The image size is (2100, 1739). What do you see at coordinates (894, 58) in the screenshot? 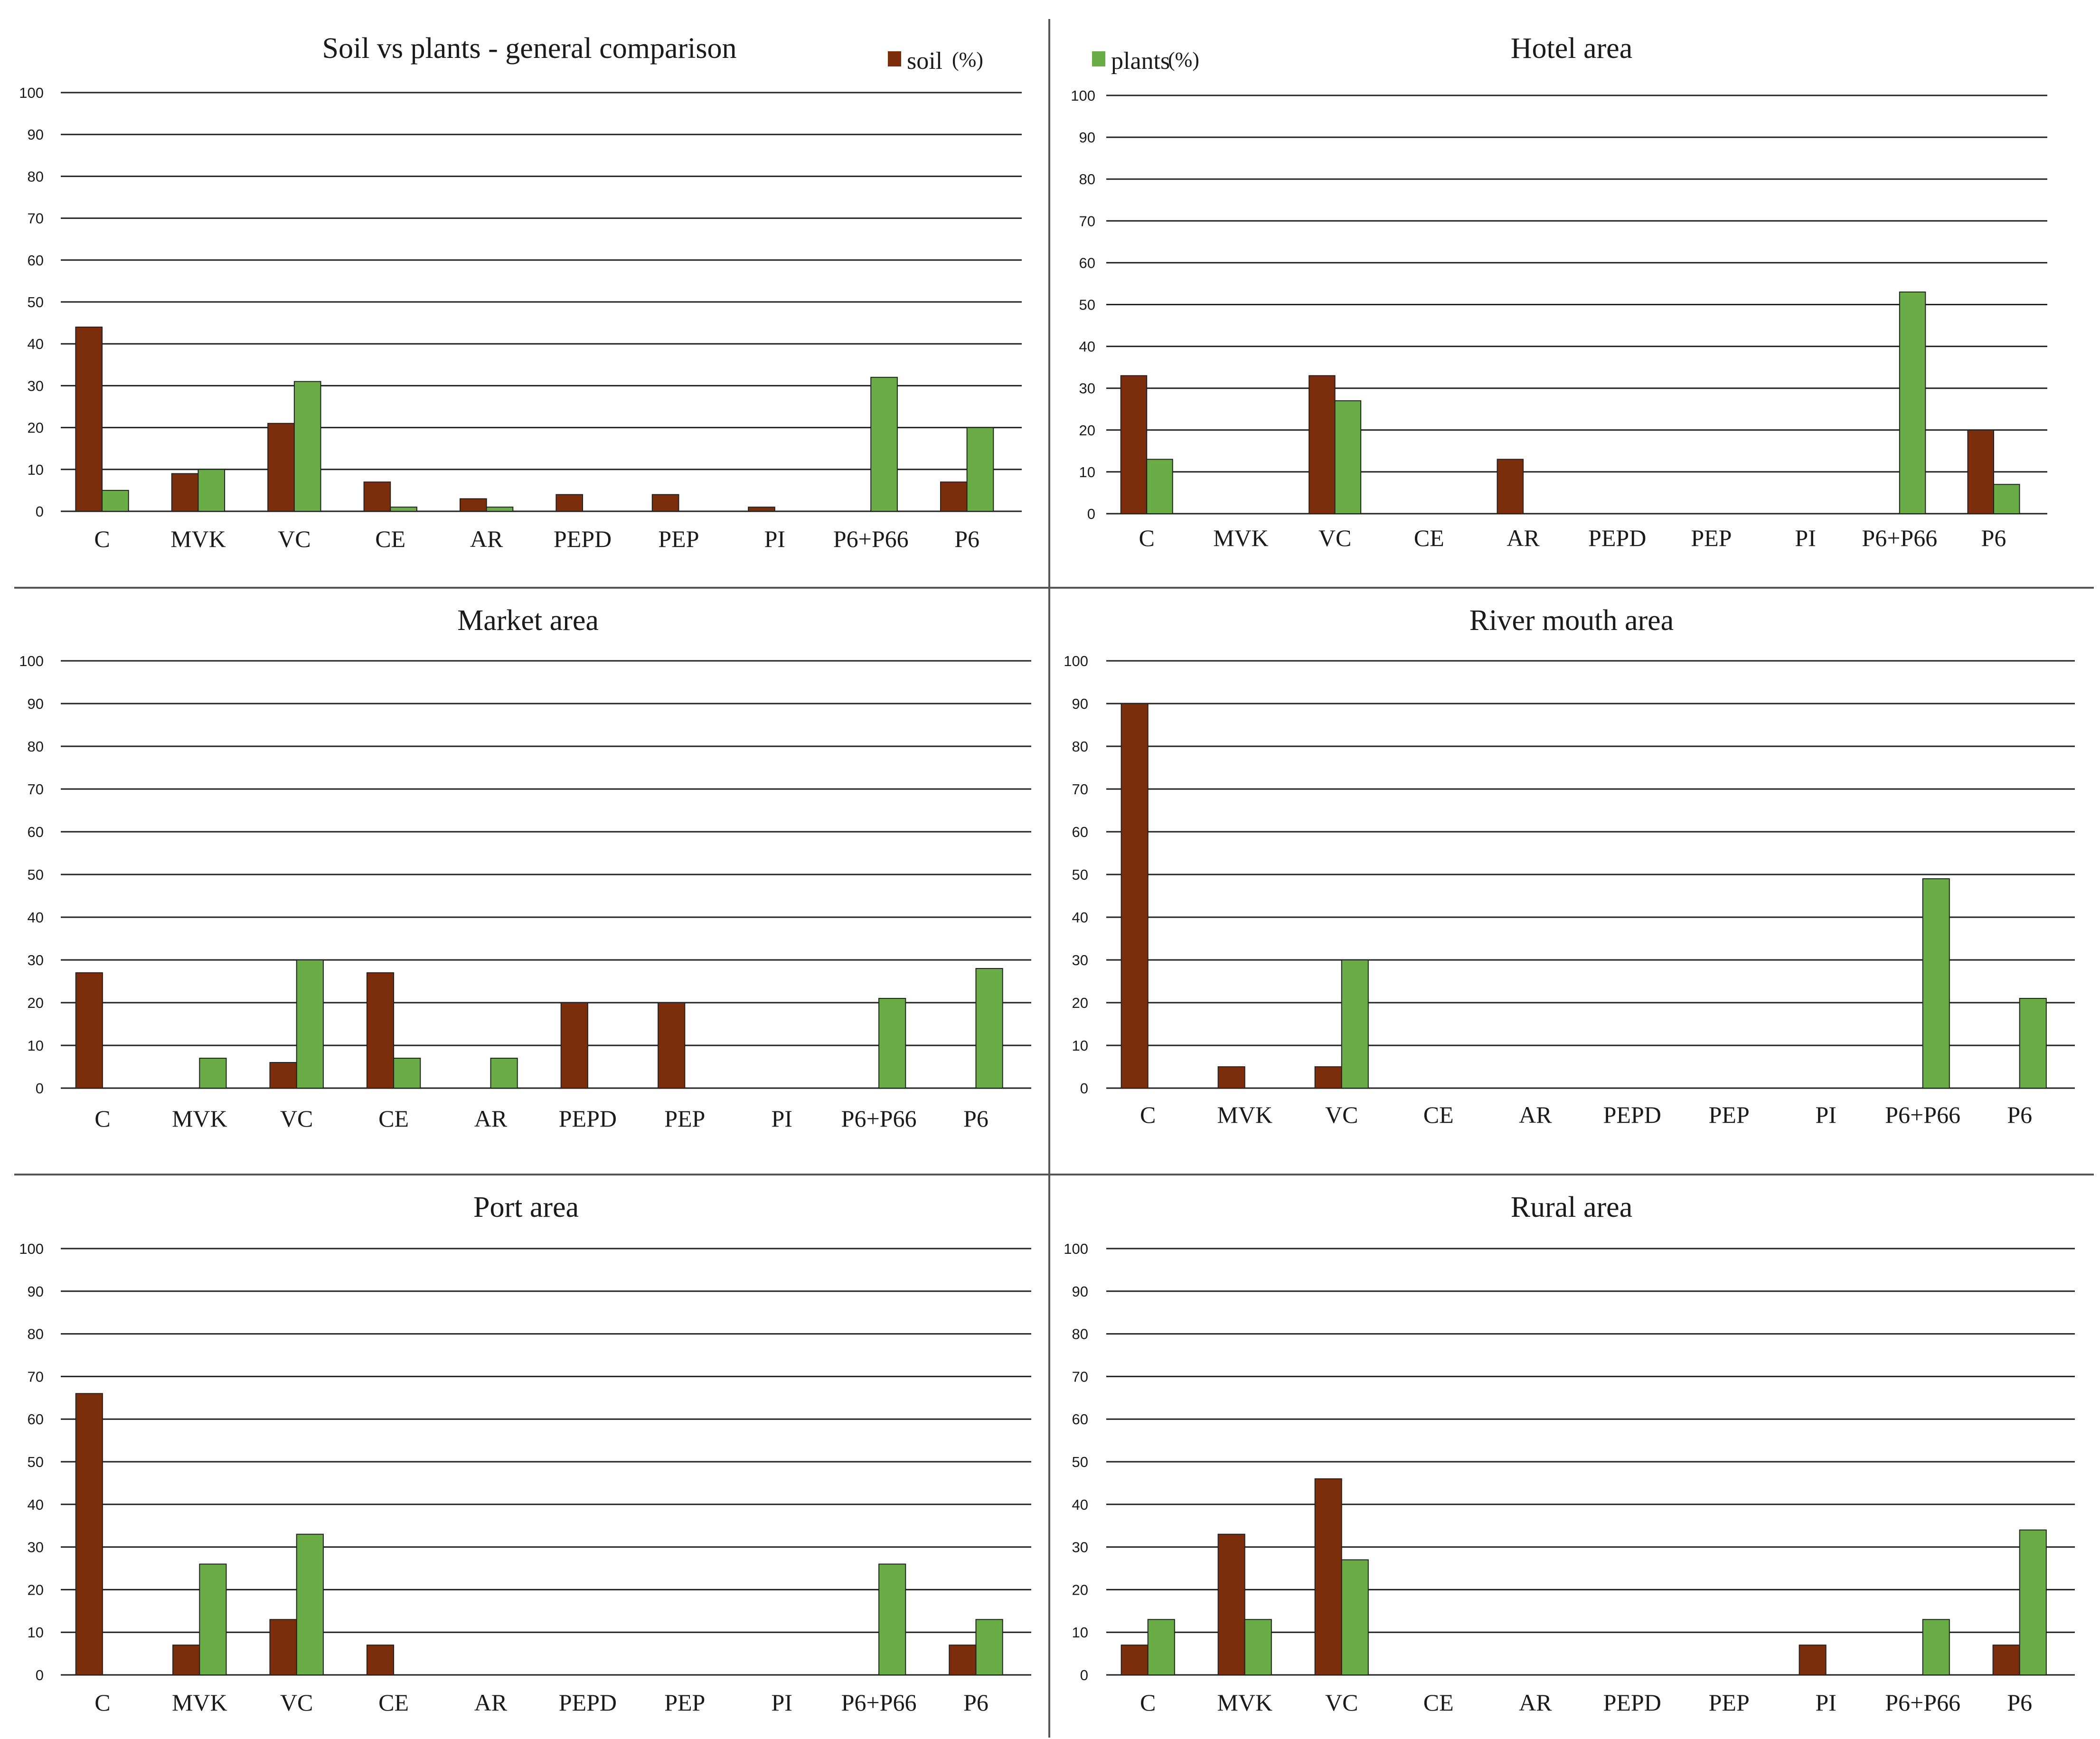
I see `legend-soil-swatch` at bounding box center [894, 58].